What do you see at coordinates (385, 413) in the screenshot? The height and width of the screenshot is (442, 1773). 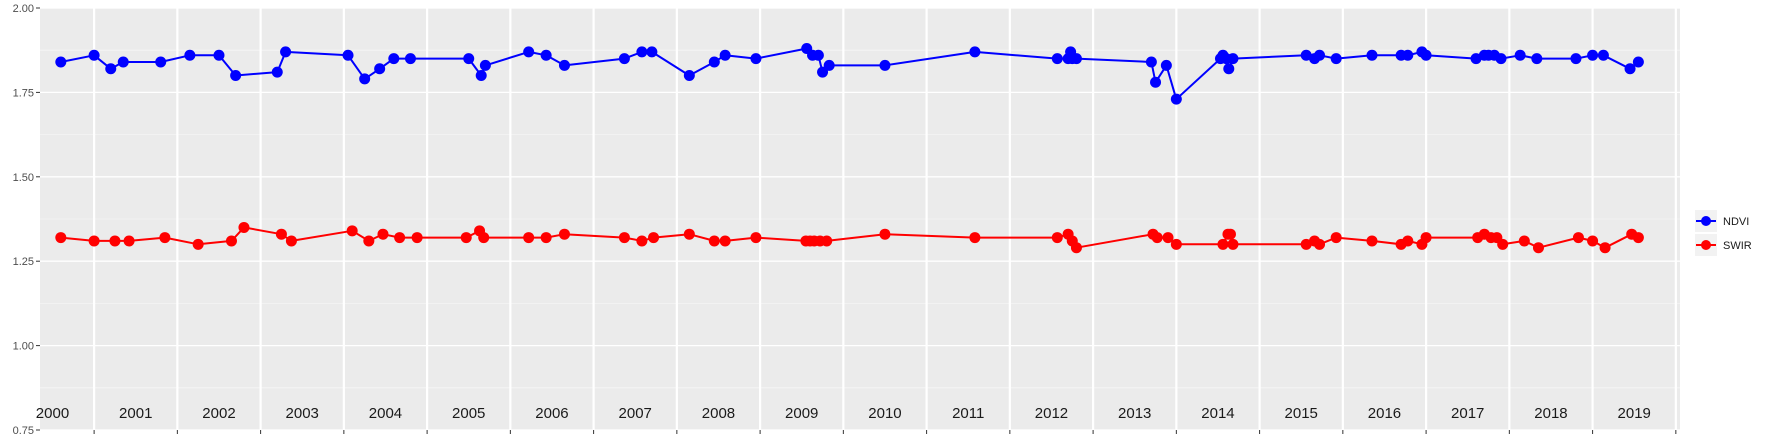 I see `year-label: 2004` at bounding box center [385, 413].